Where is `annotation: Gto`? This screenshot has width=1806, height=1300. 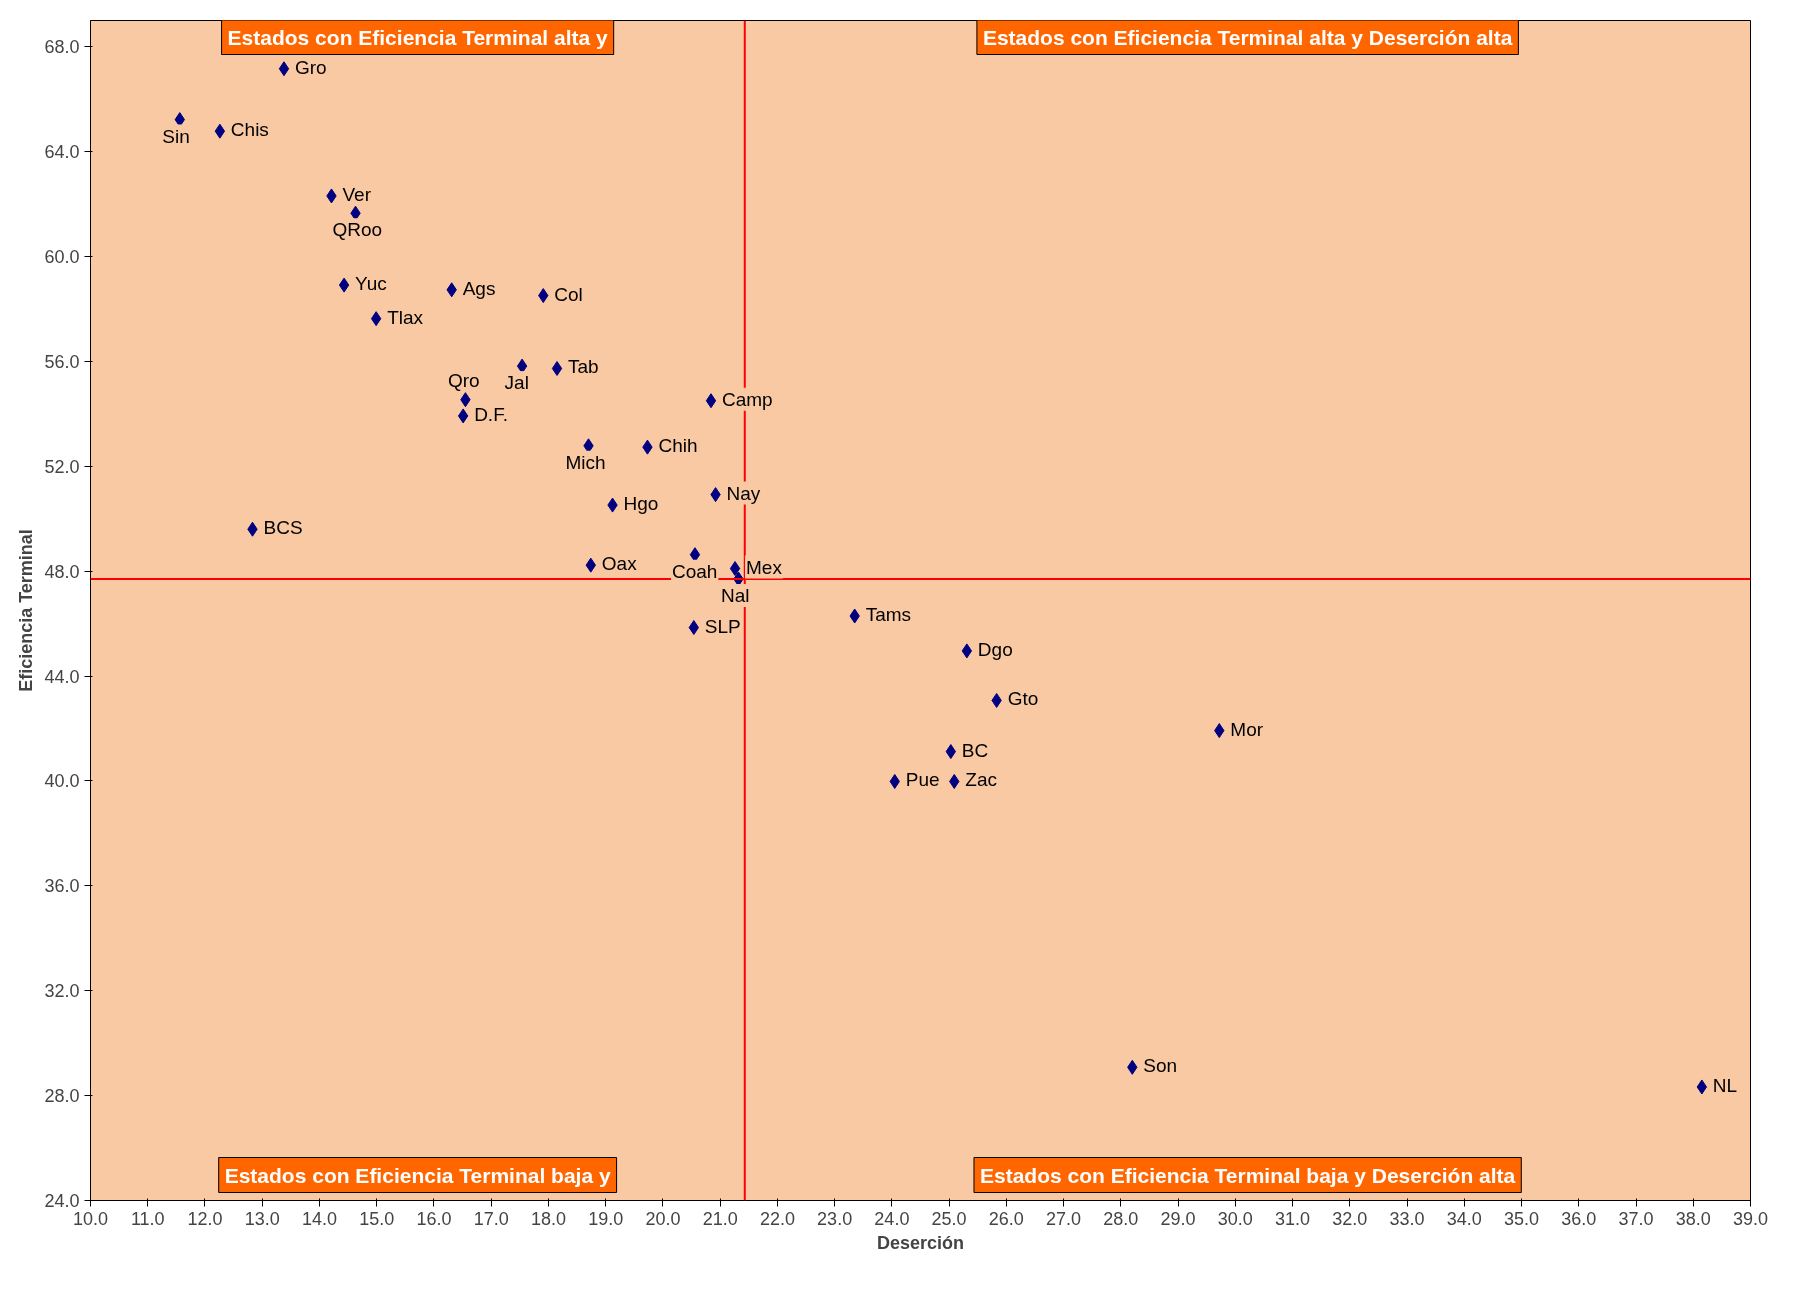
annotation: Gto is located at coordinates (1023, 699).